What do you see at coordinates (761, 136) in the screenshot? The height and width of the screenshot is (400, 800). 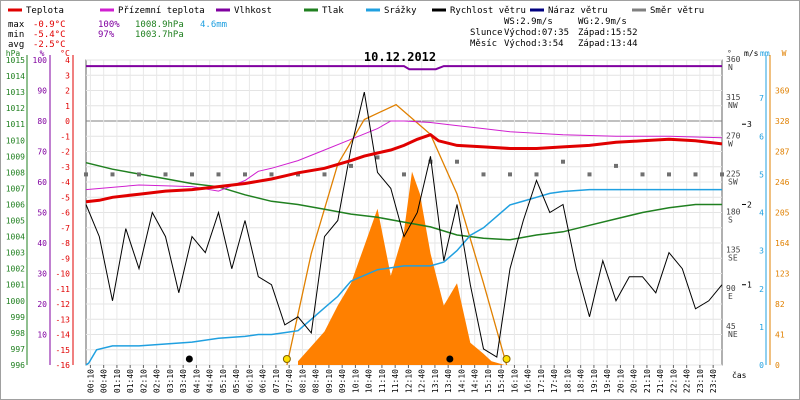 I see `rain-axis-tick: 6` at bounding box center [761, 136].